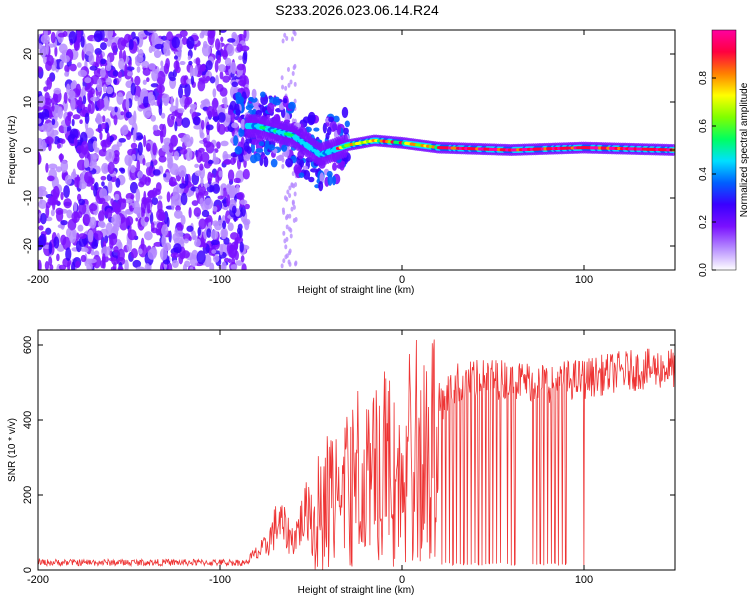 This screenshot has height=605, width=750. Describe the element at coordinates (28, 198) in the screenshot. I see `spectrogram-y-tick-label: -10` at that location.